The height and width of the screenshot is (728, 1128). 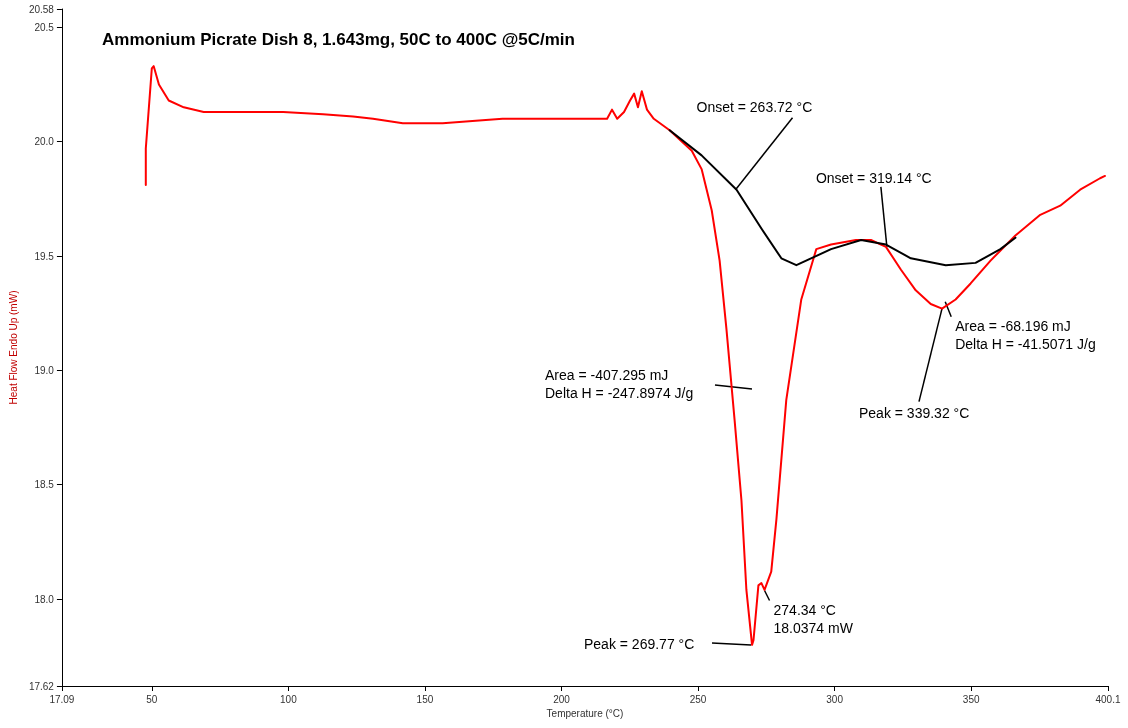 I want to click on y-axis-title: Heat Flow Endo Up (mW), so click(x=13, y=347).